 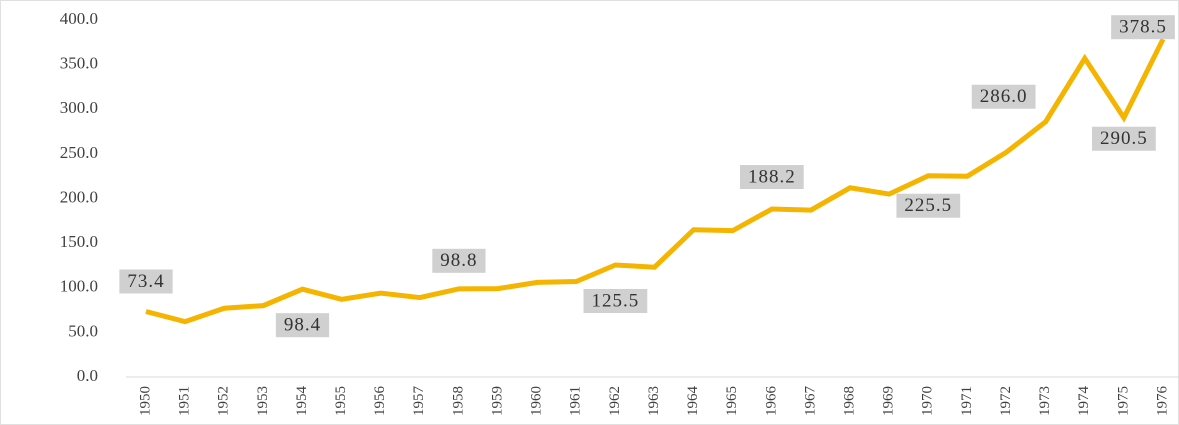 What do you see at coordinates (263, 401) in the screenshot?
I see `x-tick-label: 1953` at bounding box center [263, 401].